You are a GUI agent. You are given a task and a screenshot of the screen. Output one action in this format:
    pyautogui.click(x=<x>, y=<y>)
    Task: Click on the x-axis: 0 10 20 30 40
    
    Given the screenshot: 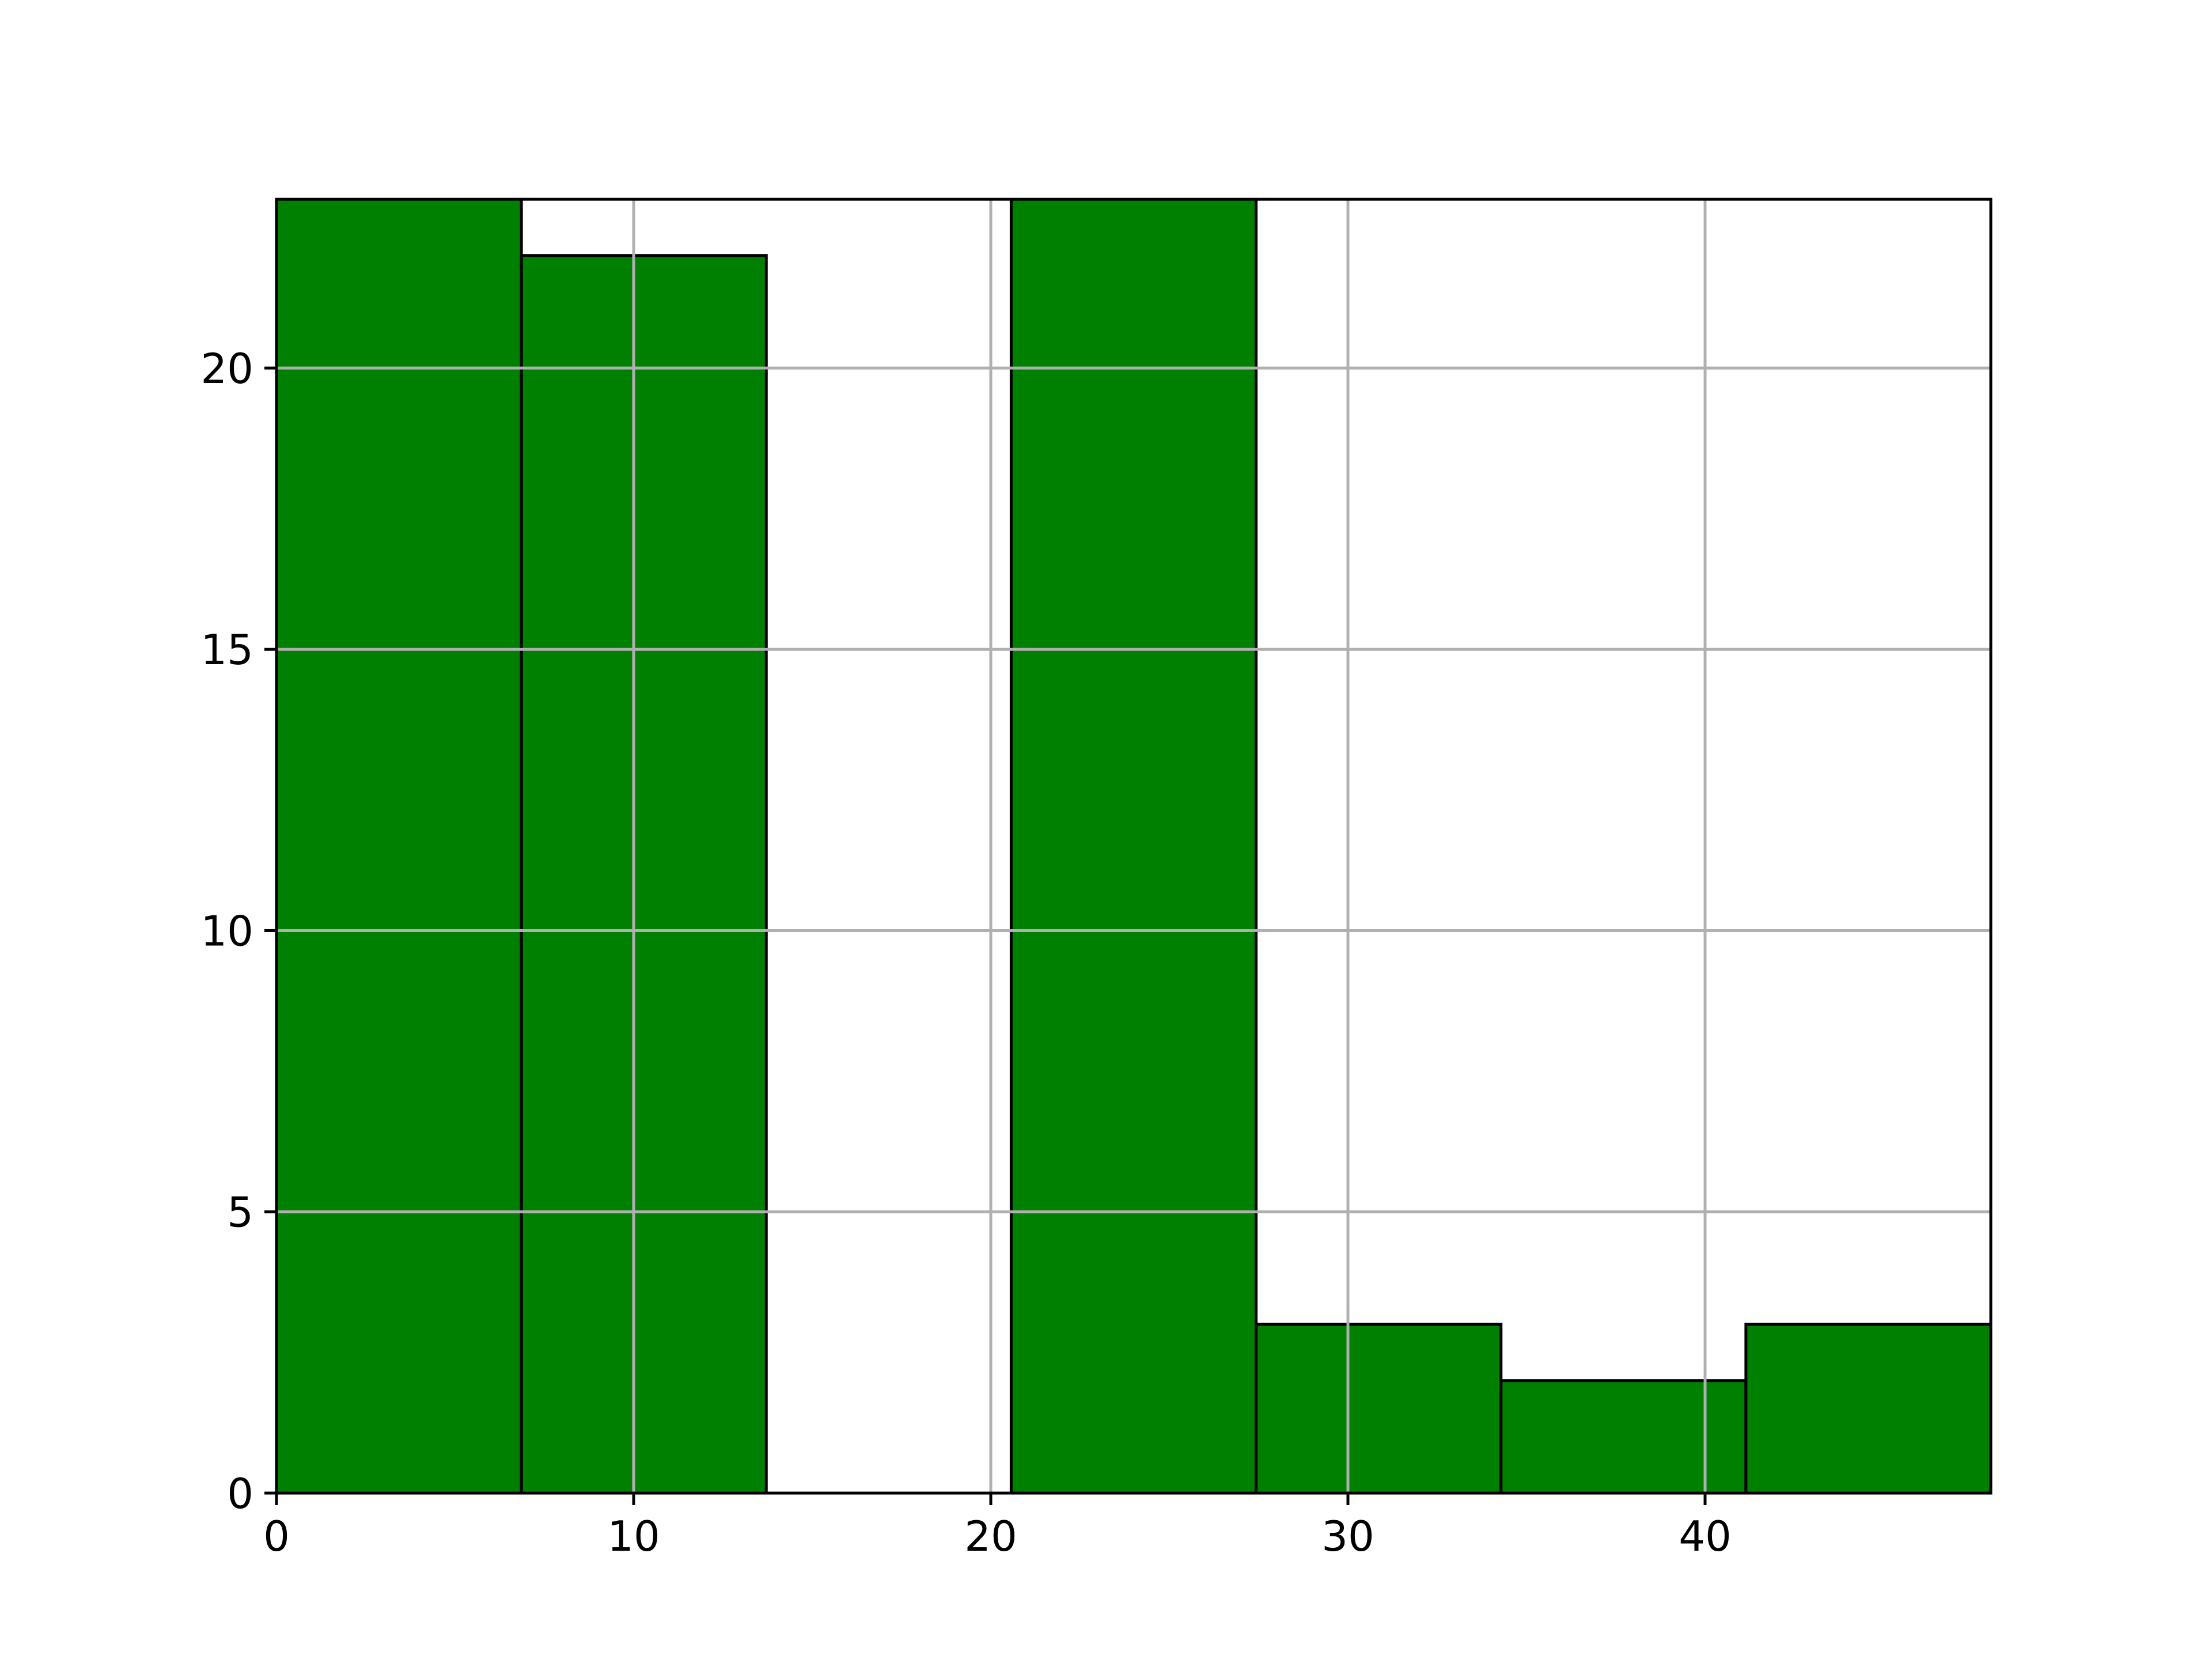 What is the action you would take?
    pyautogui.click(x=997, y=1526)
    